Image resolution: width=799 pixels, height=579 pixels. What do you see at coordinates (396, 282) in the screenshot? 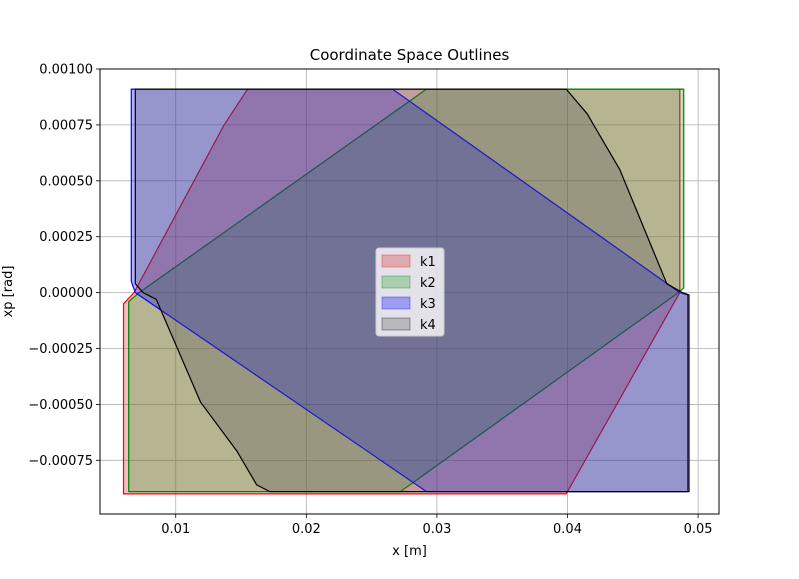
I see `legend-swatch-k2` at bounding box center [396, 282].